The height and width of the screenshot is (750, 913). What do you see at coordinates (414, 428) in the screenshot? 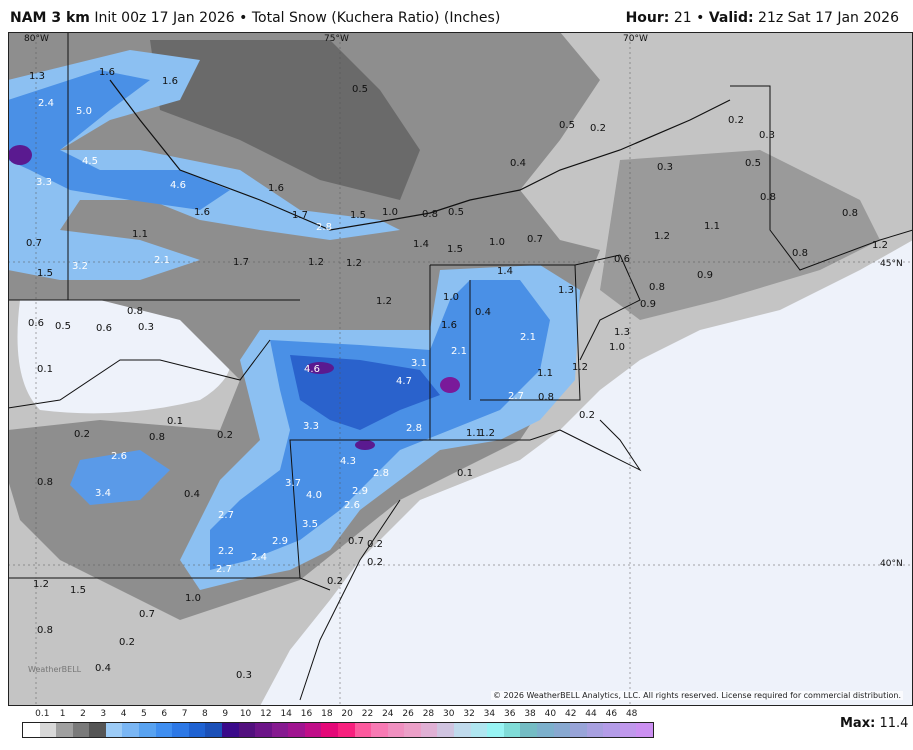
I see `snow-value-label: 2.8` at bounding box center [414, 428].